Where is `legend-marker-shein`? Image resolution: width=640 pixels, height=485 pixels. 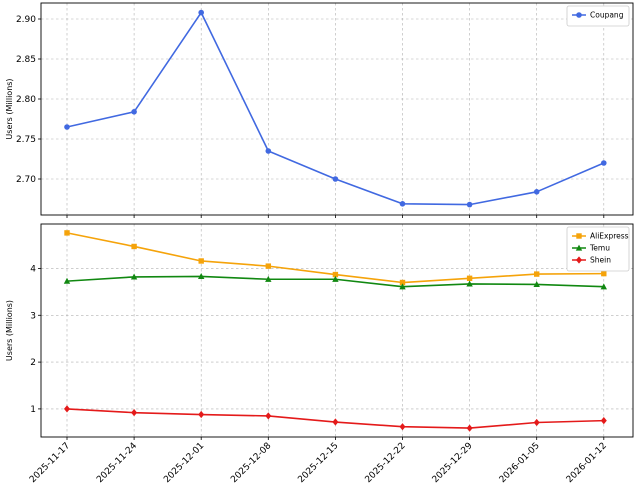 legend-marker-shein is located at coordinates (579, 260).